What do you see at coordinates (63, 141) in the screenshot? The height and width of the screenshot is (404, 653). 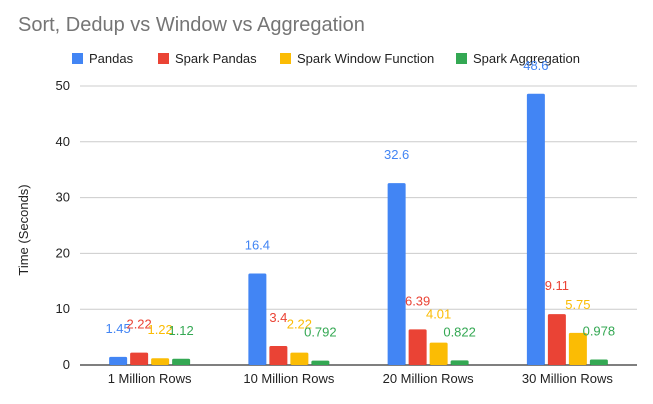 I see `y-tick-label: 40` at bounding box center [63, 141].